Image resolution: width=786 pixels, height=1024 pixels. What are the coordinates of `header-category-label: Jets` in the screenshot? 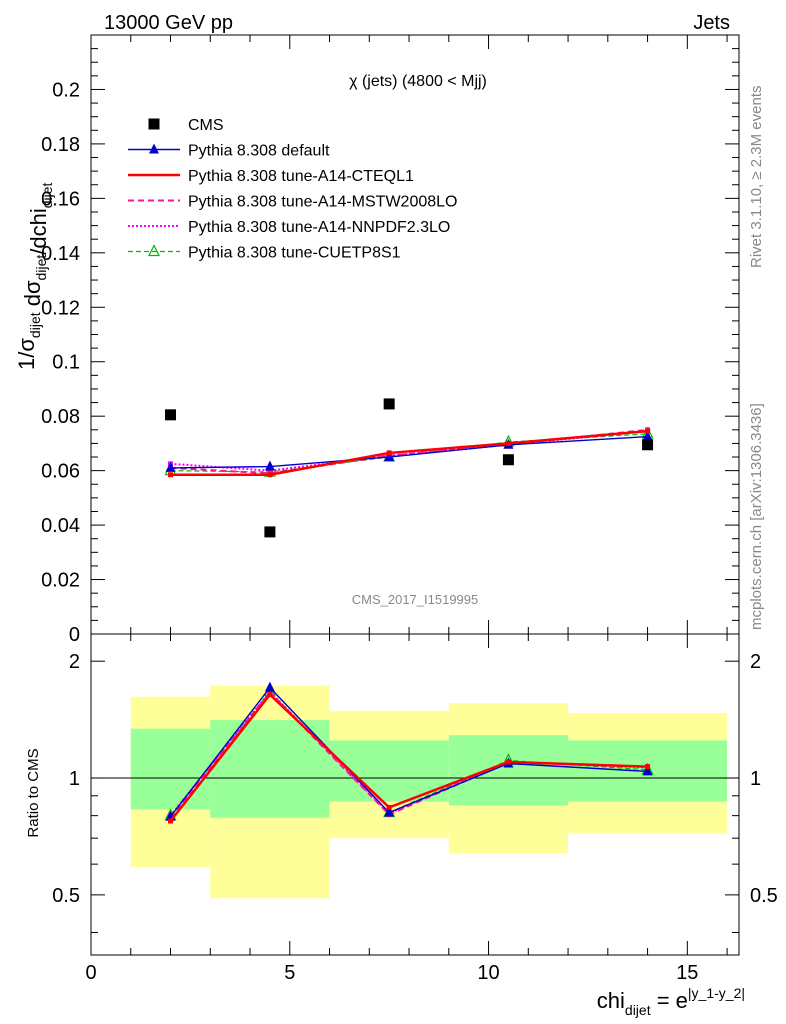 It's located at (711, 23).